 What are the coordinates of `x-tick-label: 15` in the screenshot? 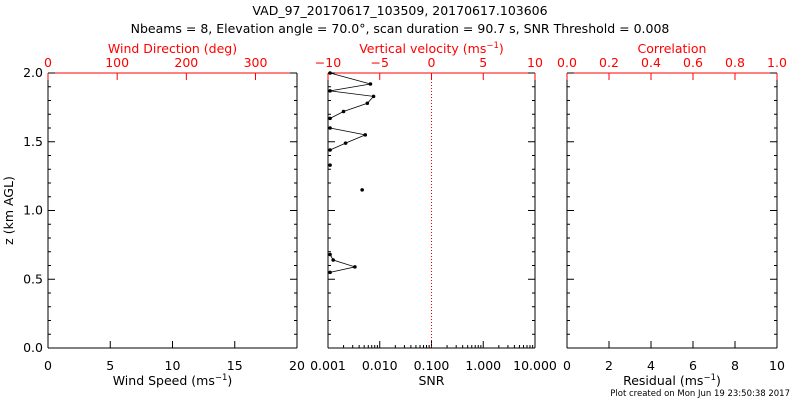 It's located at (235, 365).